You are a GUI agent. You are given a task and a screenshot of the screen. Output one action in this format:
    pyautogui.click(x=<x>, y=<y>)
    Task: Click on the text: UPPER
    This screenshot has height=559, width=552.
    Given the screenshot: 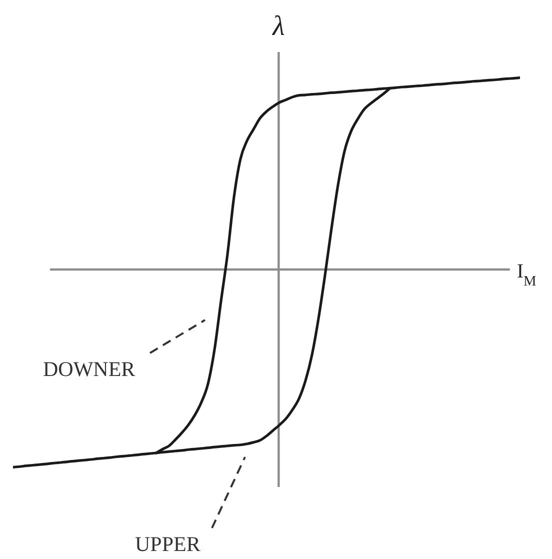 What is the action you would take?
    pyautogui.click(x=167, y=544)
    